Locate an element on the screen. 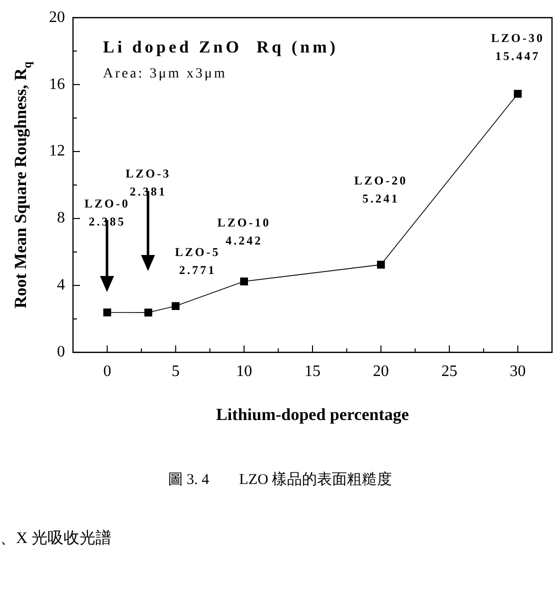 The height and width of the screenshot is (590, 560). x-tick-label: 15 is located at coordinates (312, 371).